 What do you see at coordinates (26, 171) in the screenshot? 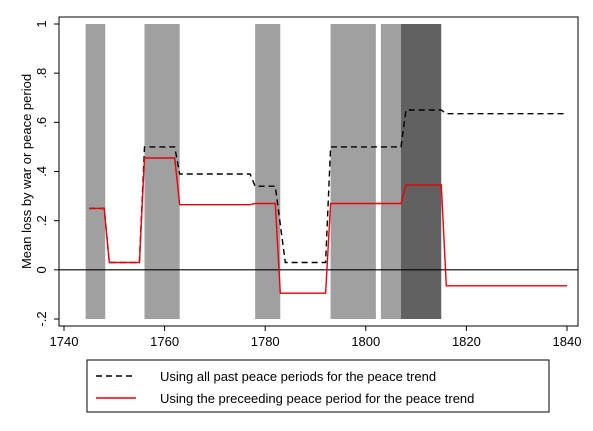
I see `y-axis-title: Mean loss by war or peace period` at bounding box center [26, 171].